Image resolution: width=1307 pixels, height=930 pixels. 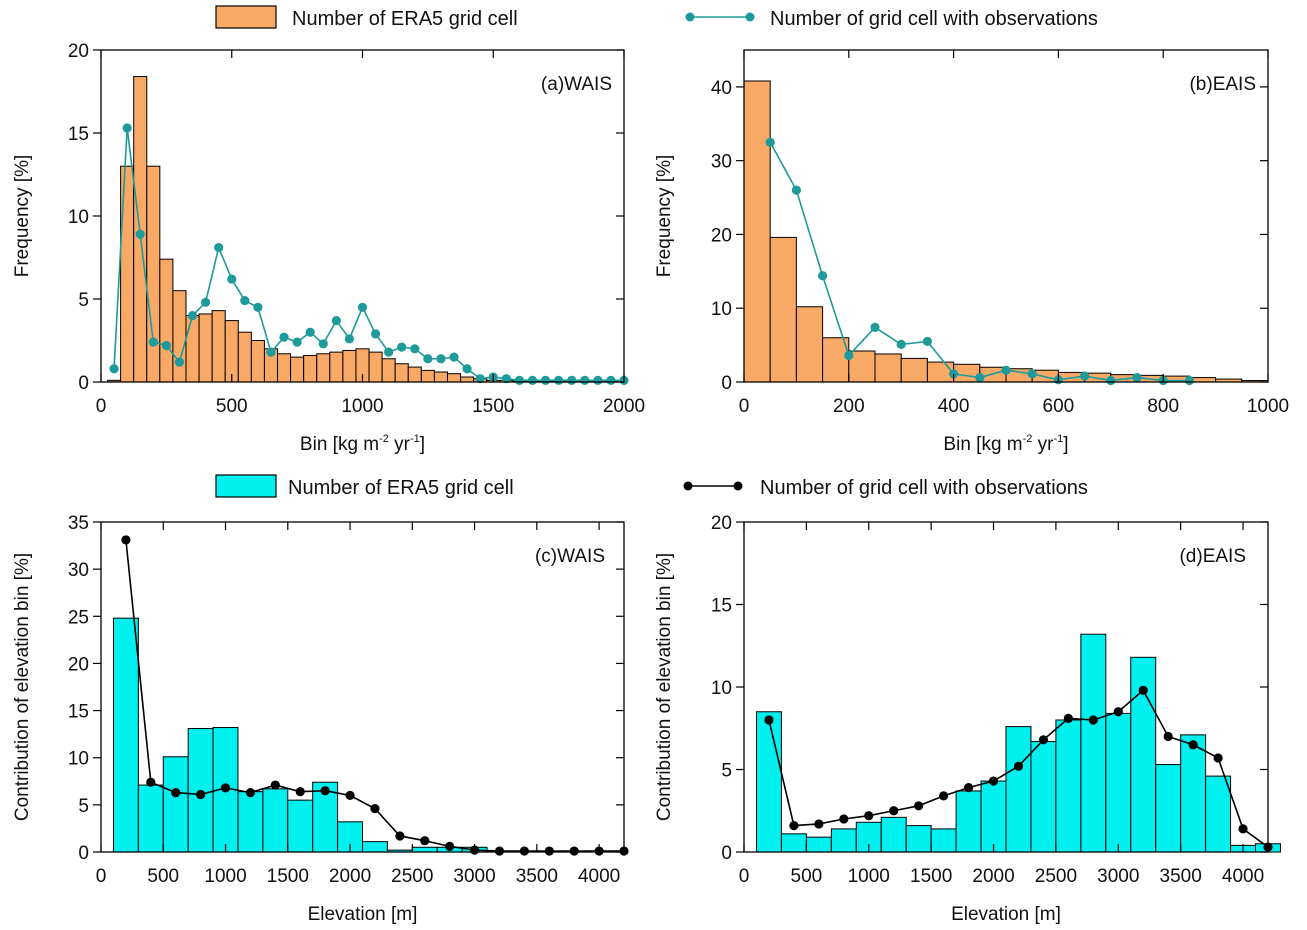 What do you see at coordinates (1118, 876) in the screenshot?
I see `x-tick-label: 3000` at bounding box center [1118, 876].